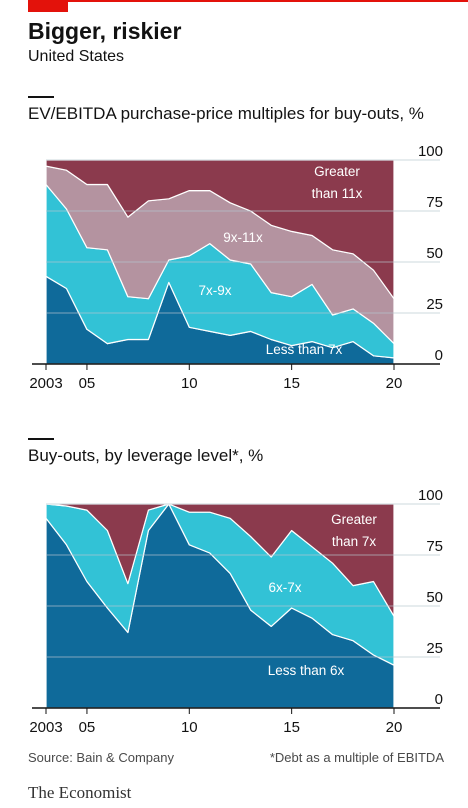 The width and height of the screenshot is (468, 808). I want to click on label-6x-7x: 6x-7x, so click(284, 587).